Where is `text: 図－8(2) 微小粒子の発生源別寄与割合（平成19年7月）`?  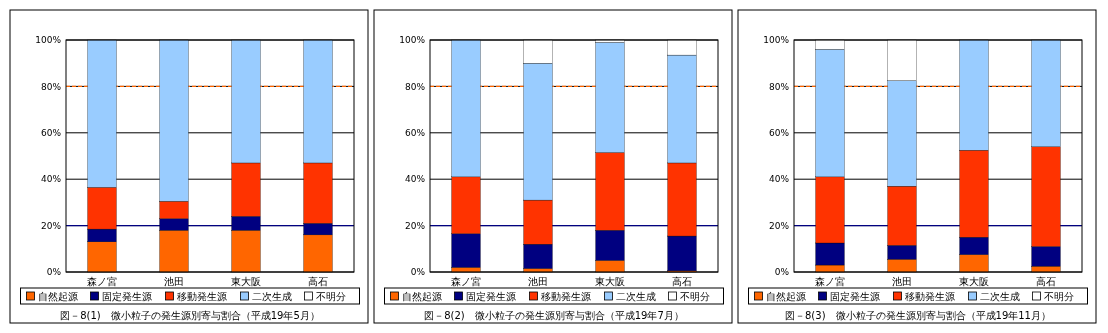
text: 図－8(2) 微小粒子の発生源別寄与割合（平成19年7月） is located at coordinates (554, 315).